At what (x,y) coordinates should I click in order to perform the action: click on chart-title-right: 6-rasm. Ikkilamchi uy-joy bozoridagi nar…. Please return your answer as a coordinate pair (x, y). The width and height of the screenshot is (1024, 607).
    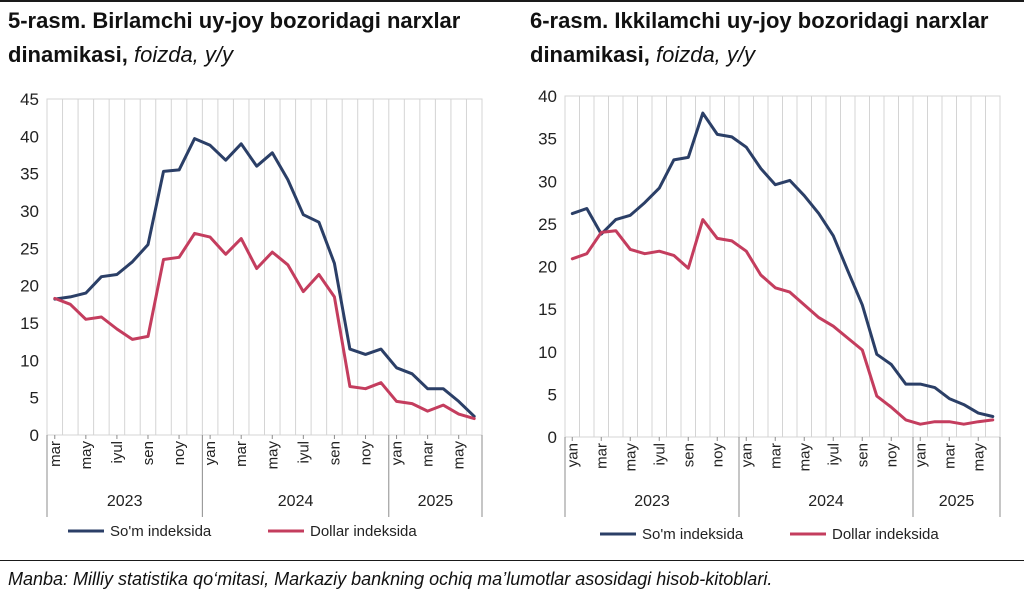
    Looking at the image, I should click on (775, 38).